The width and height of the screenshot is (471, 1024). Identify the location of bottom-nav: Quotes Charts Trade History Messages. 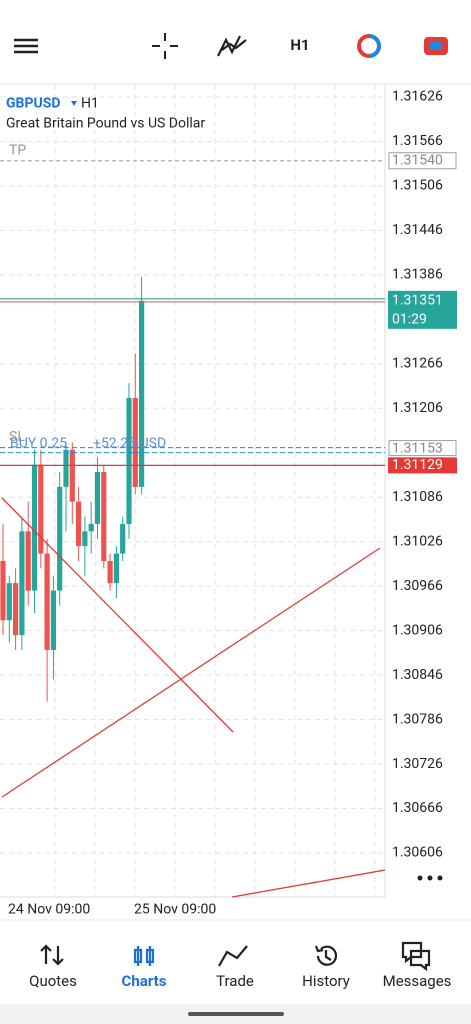
(235, 971).